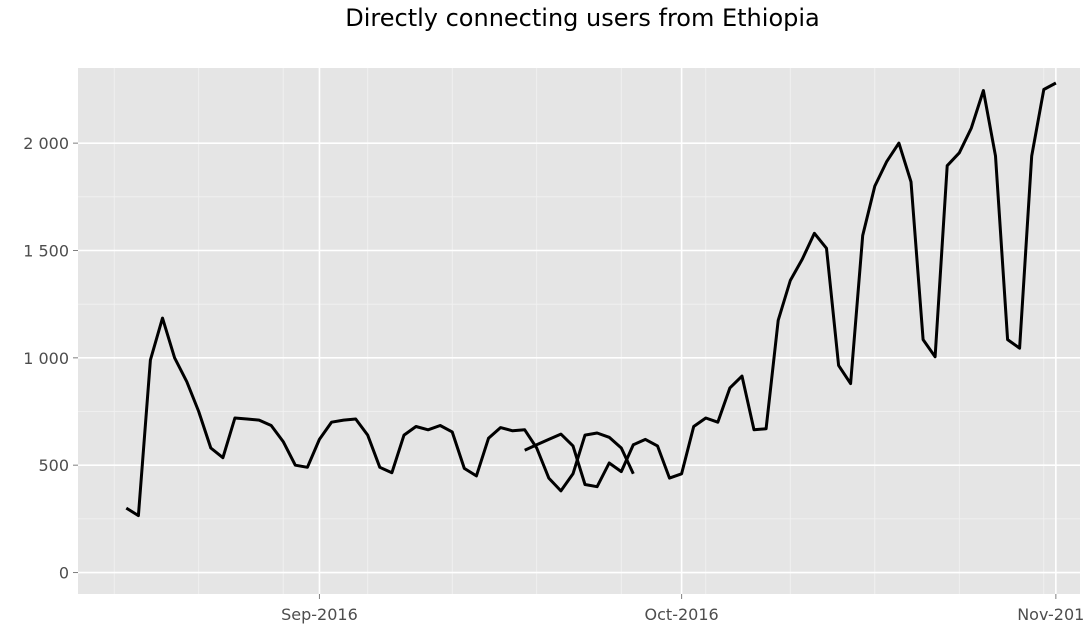  What do you see at coordinates (582, 18) in the screenshot?
I see `chart-title: Directly connecting users from Ethiopia` at bounding box center [582, 18].